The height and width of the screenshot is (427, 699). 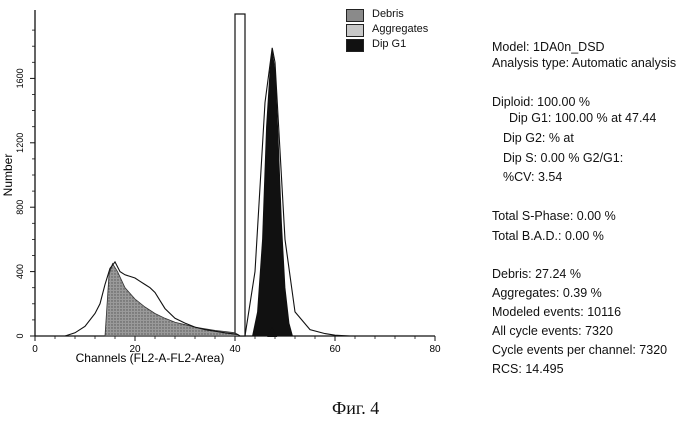 I want to click on stat-total-s-phase: Total S-Phase: 0.00 %, so click(x=554, y=216).